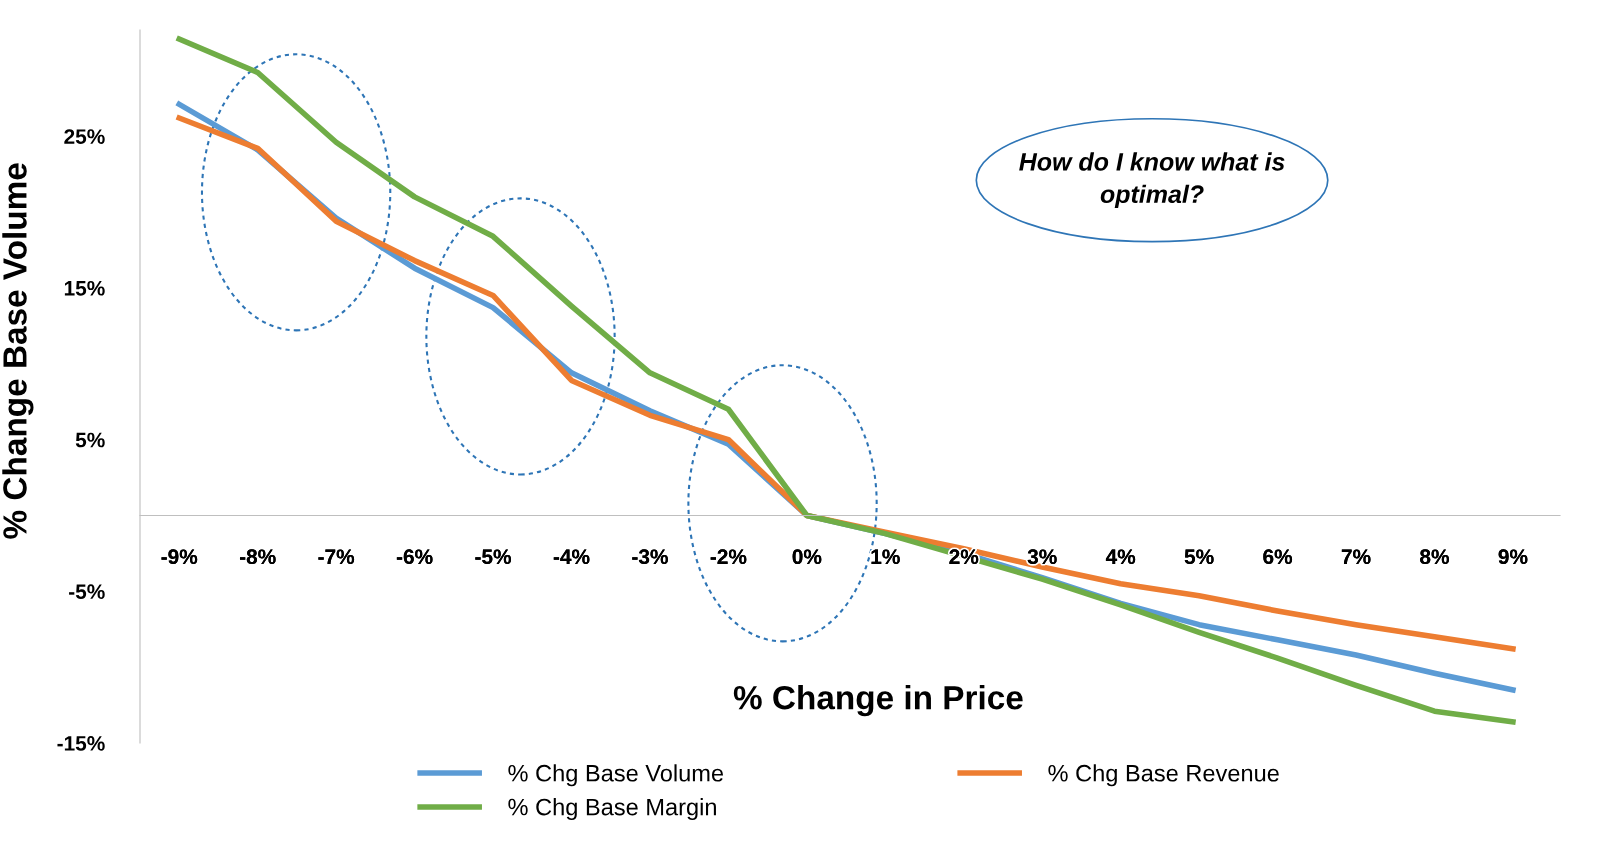  I want to click on x-tick-label: -7%, so click(336, 557).